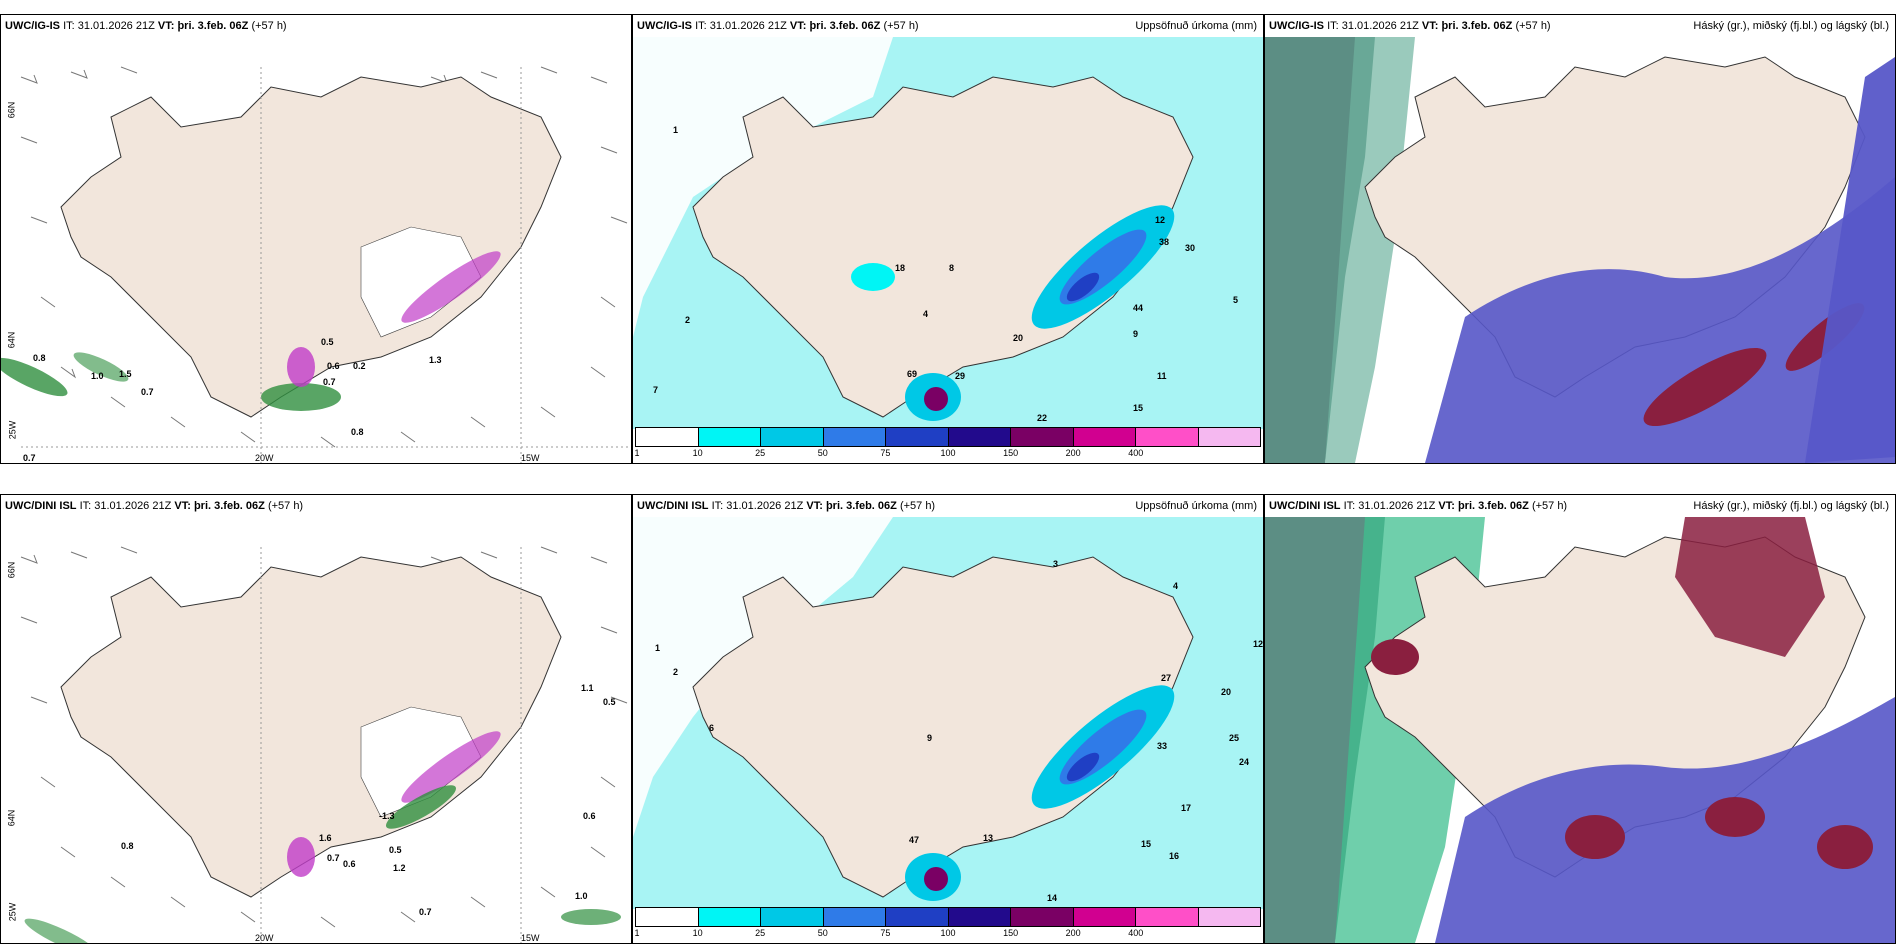 Image resolution: width=1900 pixels, height=950 pixels. Describe the element at coordinates (760, 453) in the screenshot. I see `legend-tick: 25` at that location.